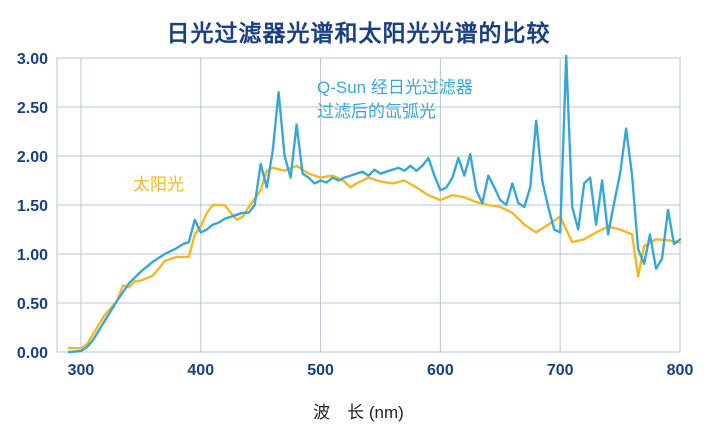 The height and width of the screenshot is (425, 717). Describe the element at coordinates (680, 370) in the screenshot. I see `x-tick-label: 800` at that location.